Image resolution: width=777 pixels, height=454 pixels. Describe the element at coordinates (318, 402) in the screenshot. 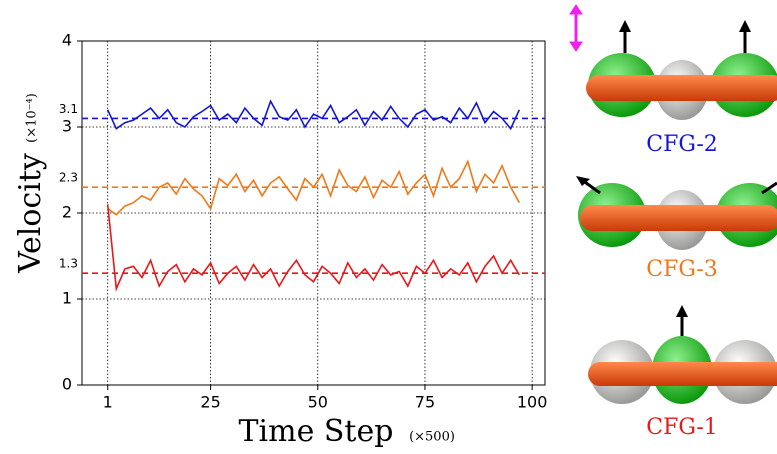

I see `x-tick-label: 50` at that location.